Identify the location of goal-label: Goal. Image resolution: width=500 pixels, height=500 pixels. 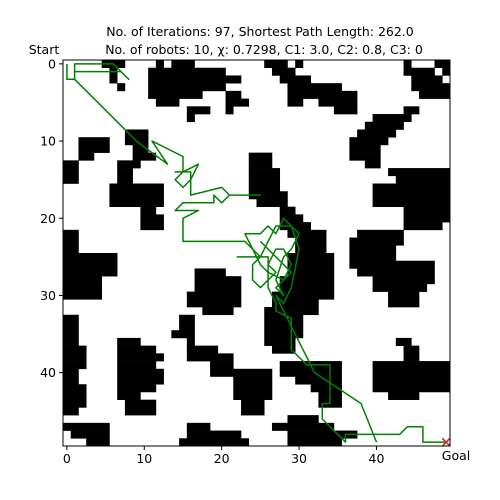
(456, 455).